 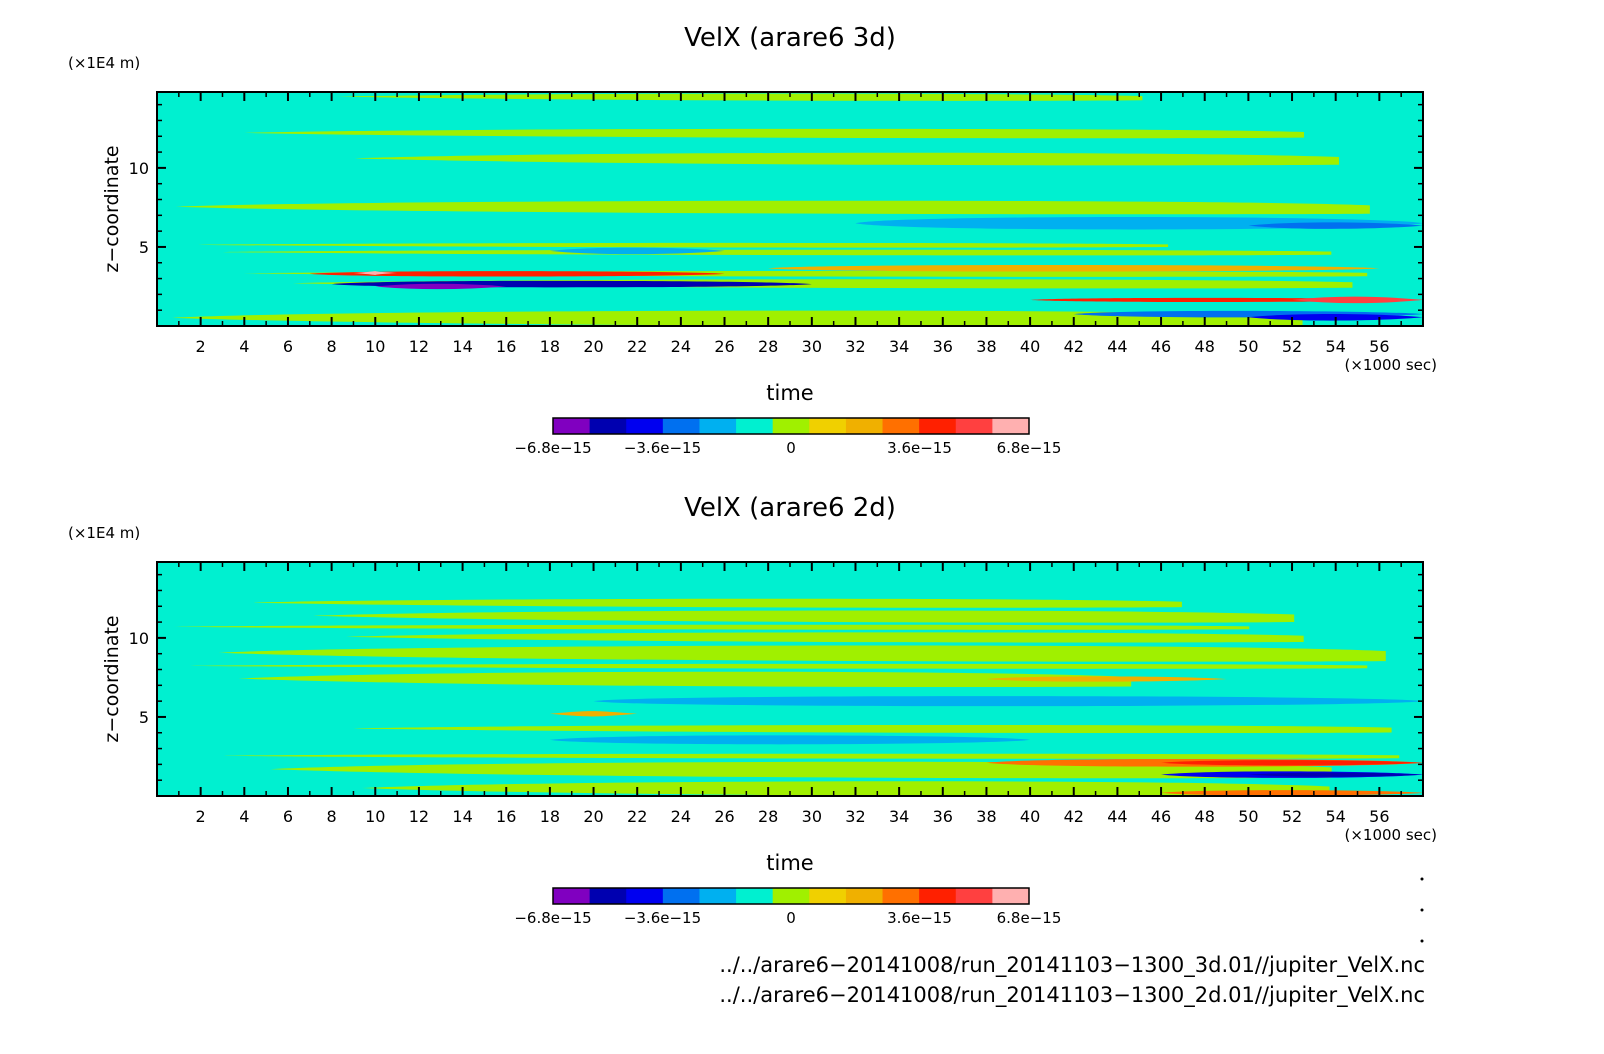 I want to click on y-tick-label: 5, so click(x=144, y=247).